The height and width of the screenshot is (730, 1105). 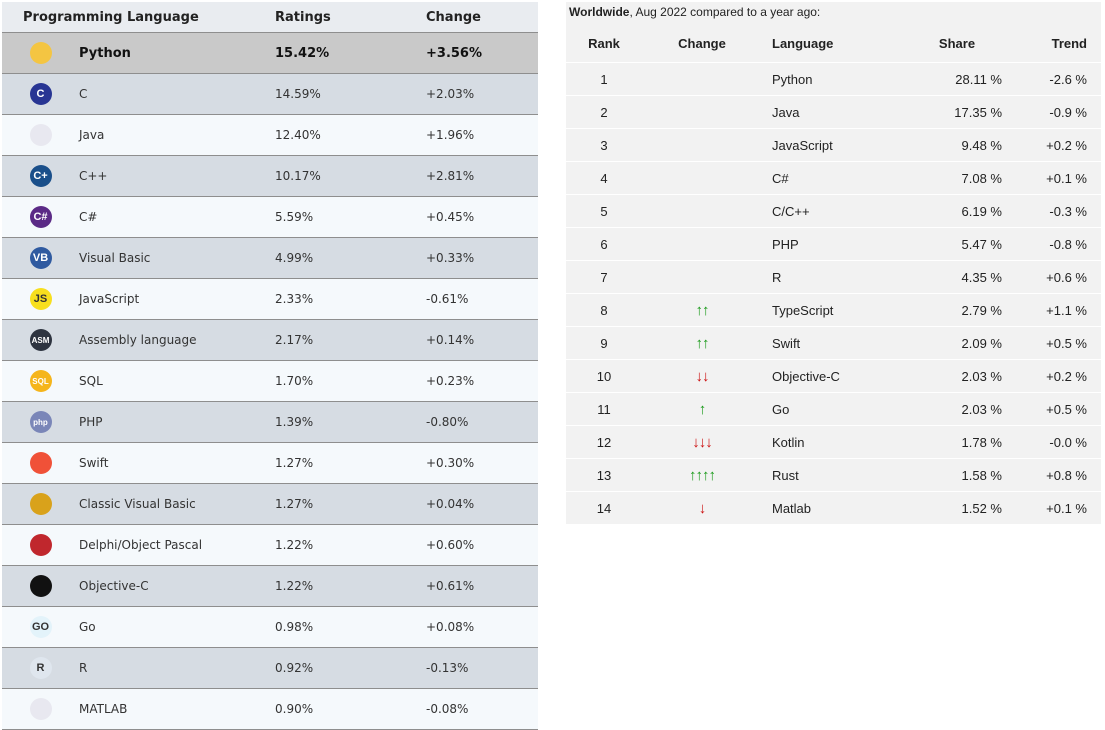 I want to click on icon-cell: C+, so click(x=40, y=176).